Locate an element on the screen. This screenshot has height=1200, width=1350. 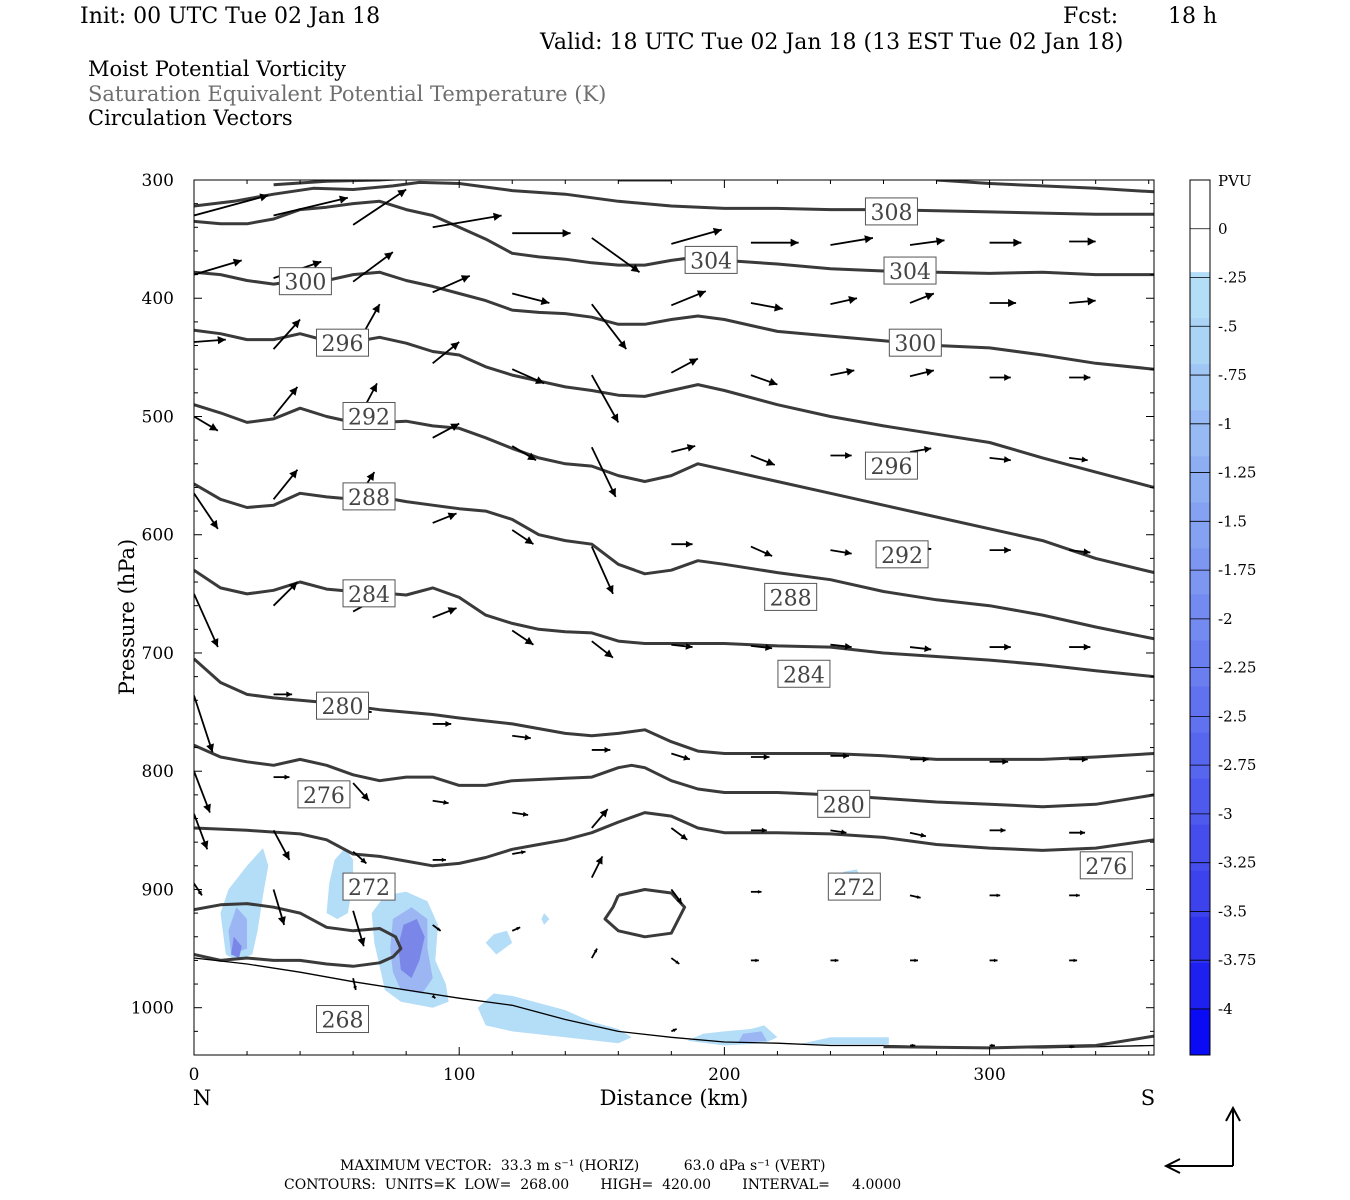
terrain-surface is located at coordinates (674, 1003).